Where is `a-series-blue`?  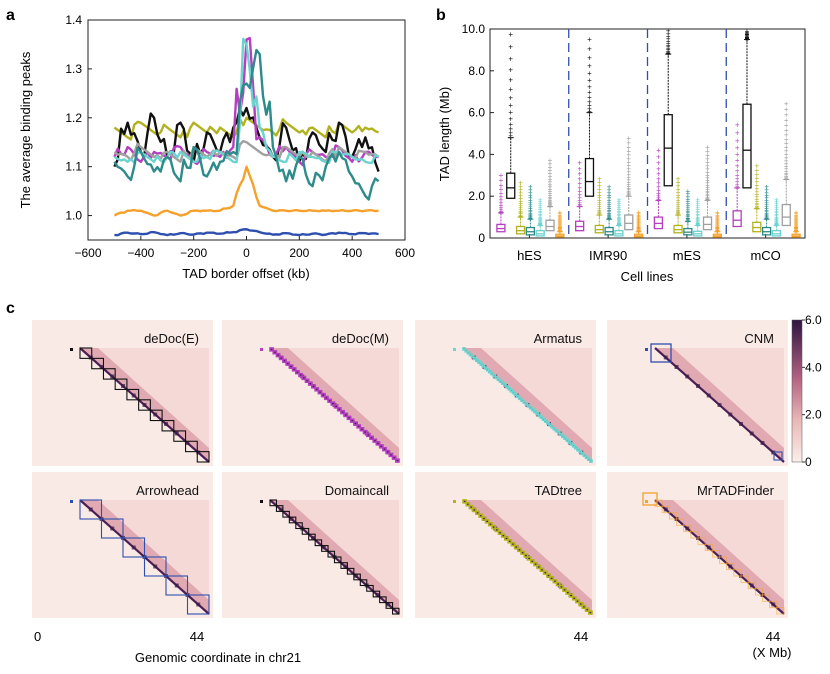
a-series-blue is located at coordinates (246, 232).